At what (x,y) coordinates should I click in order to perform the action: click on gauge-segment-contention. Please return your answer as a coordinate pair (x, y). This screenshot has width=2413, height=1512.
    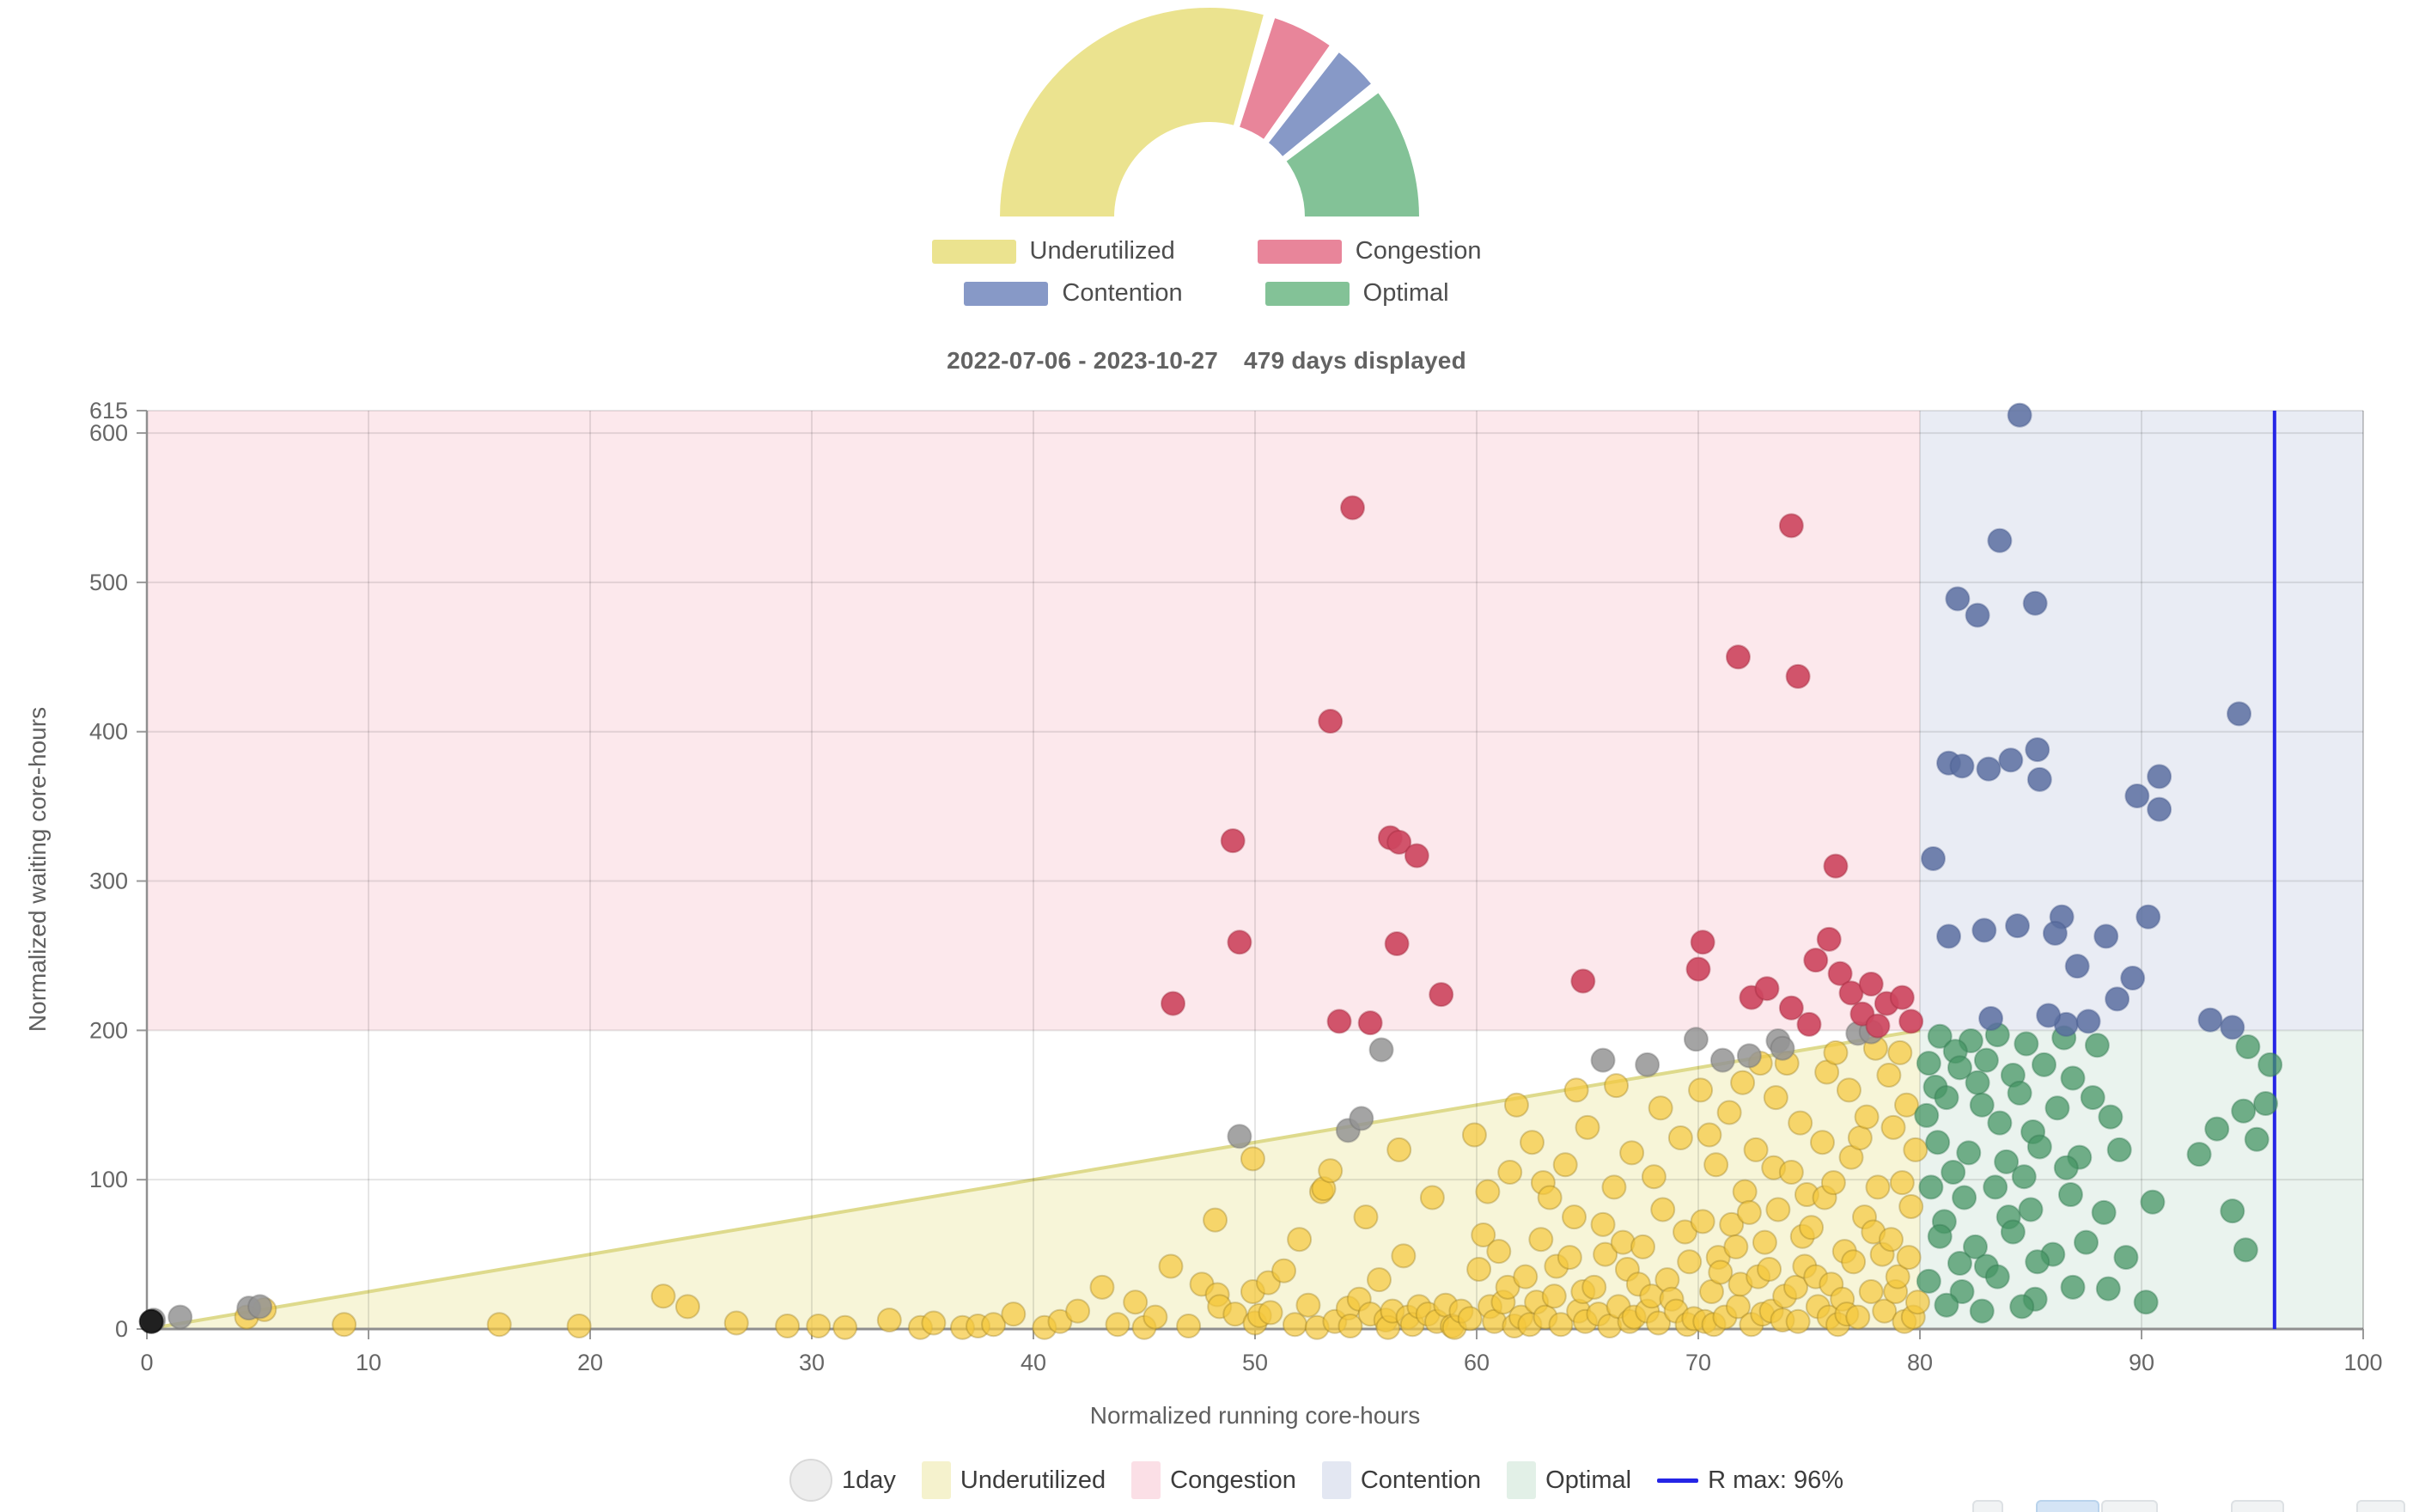
    Looking at the image, I should click on (1320, 104).